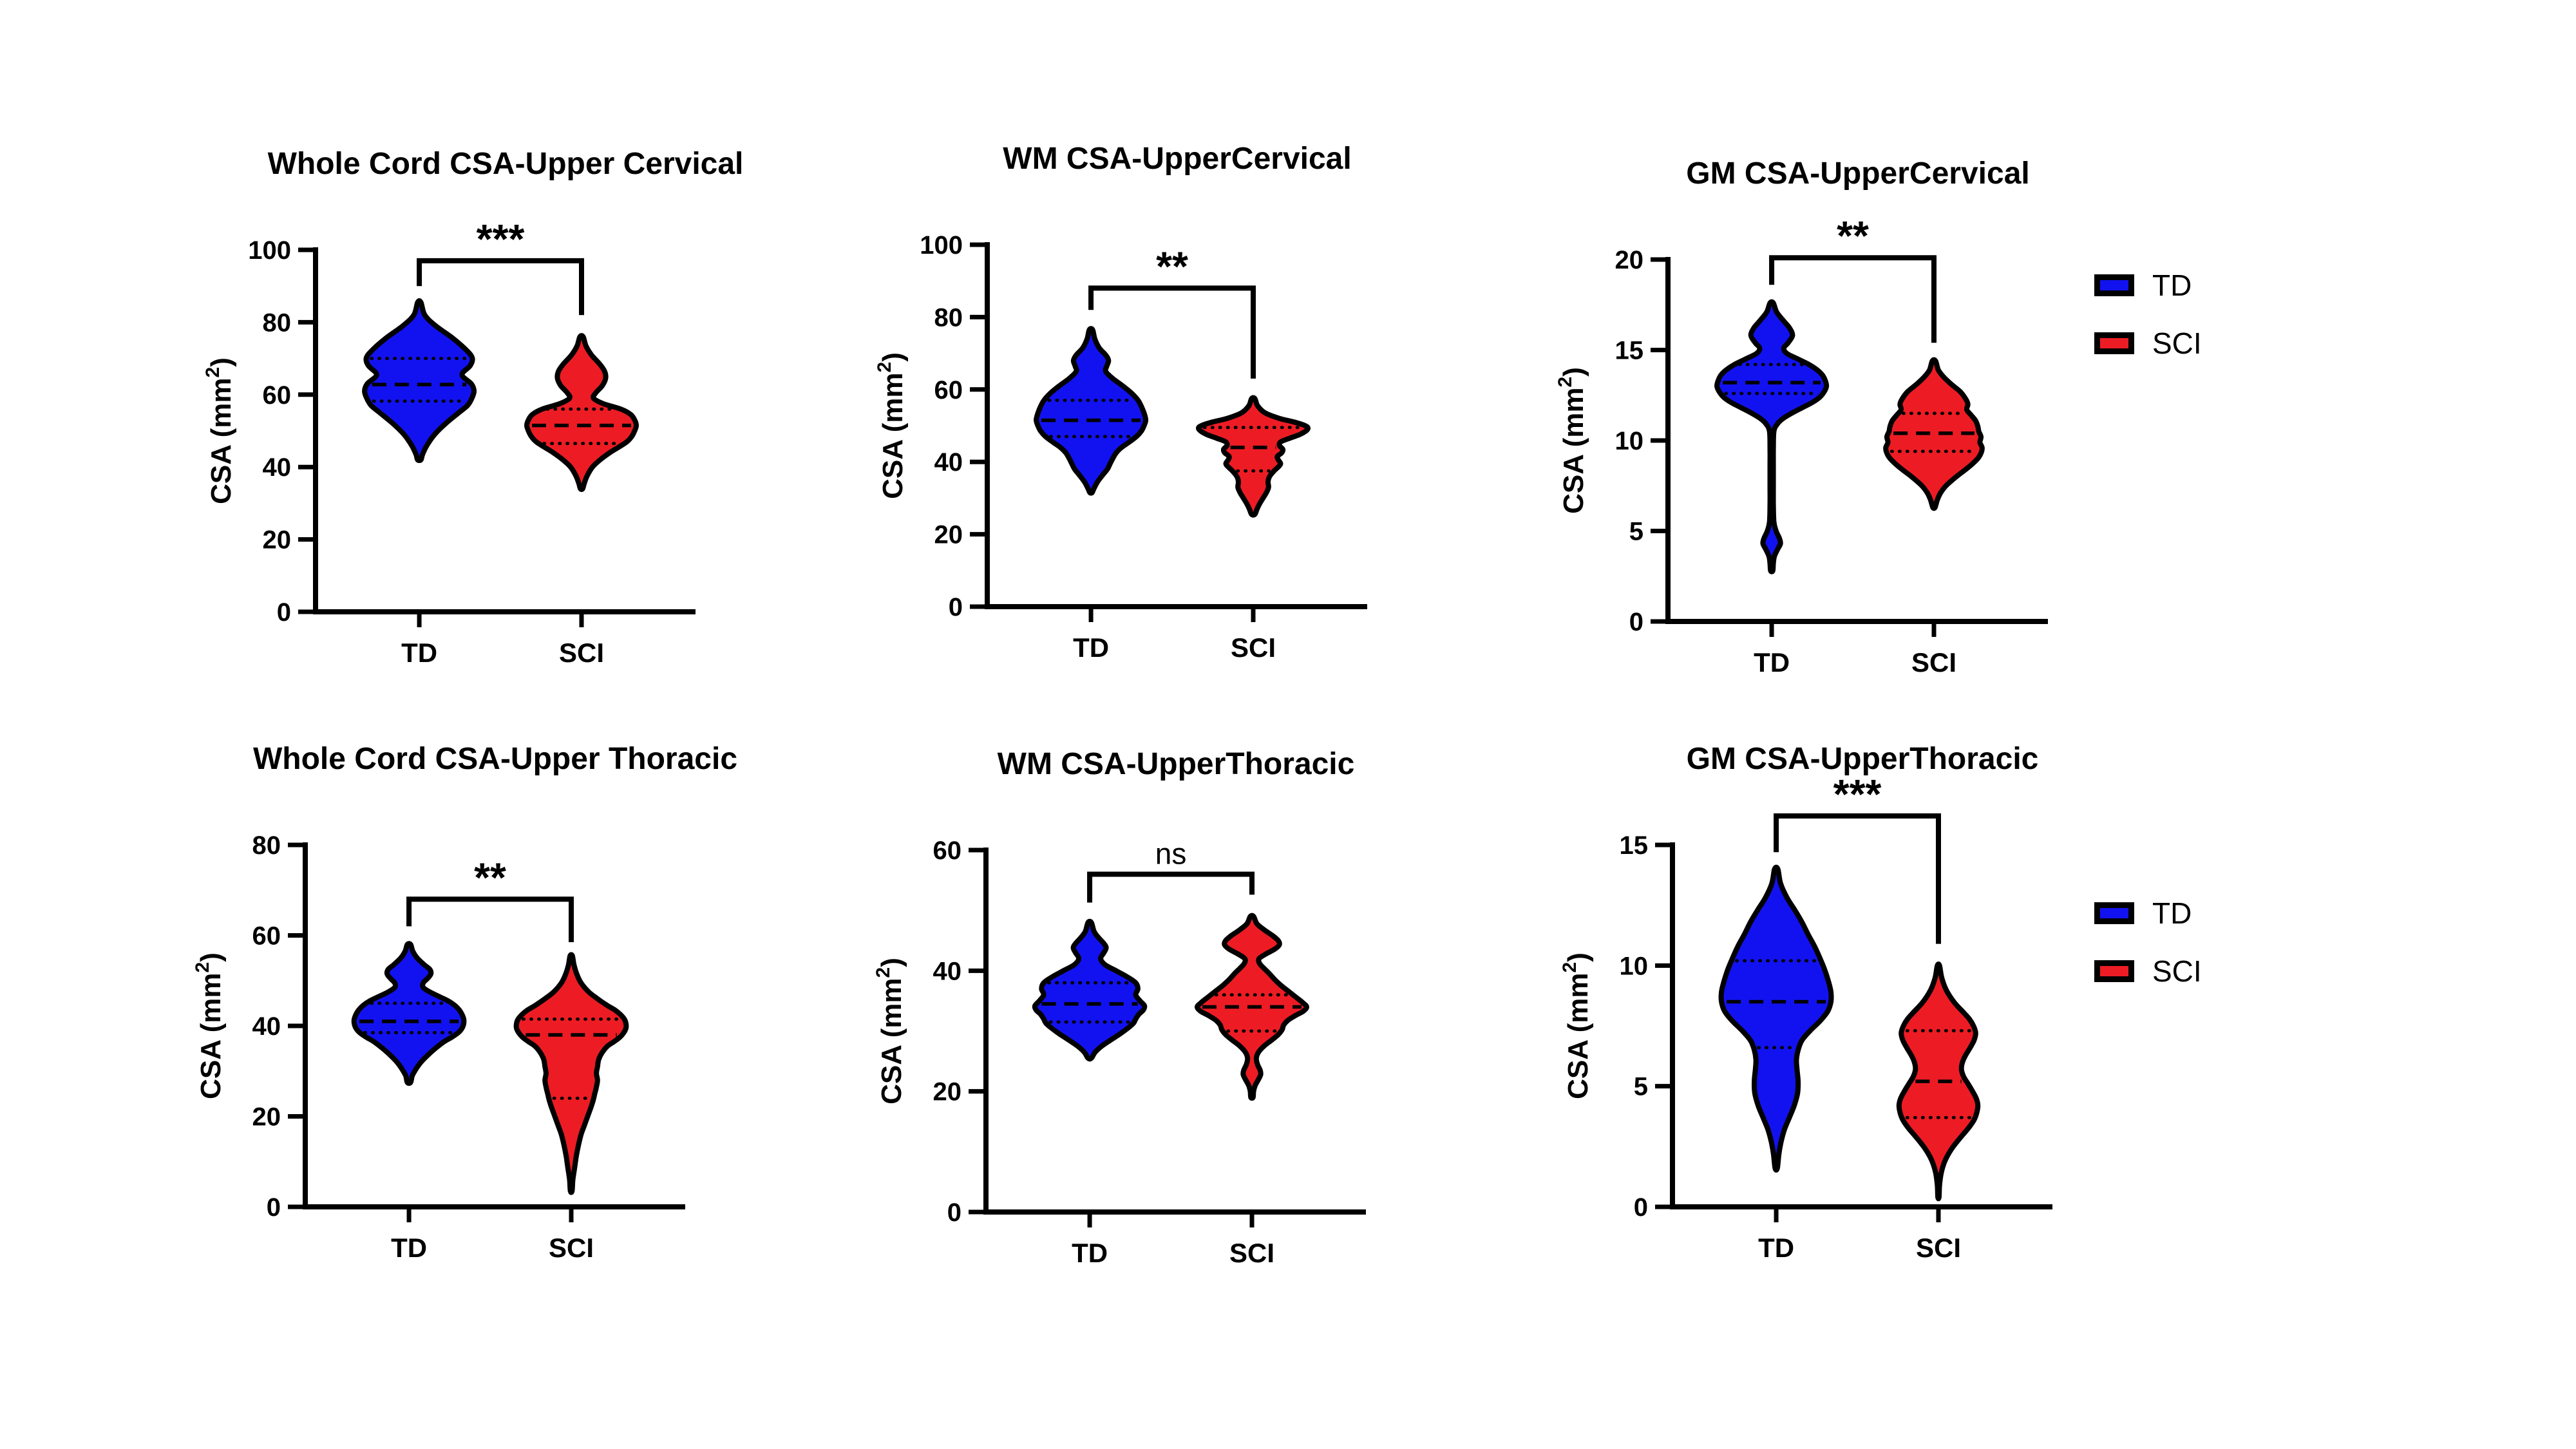 This screenshot has height=1449, width=2576. What do you see at coordinates (2148, 314) in the screenshot?
I see `legend-upper-row: TD SCI` at bounding box center [2148, 314].